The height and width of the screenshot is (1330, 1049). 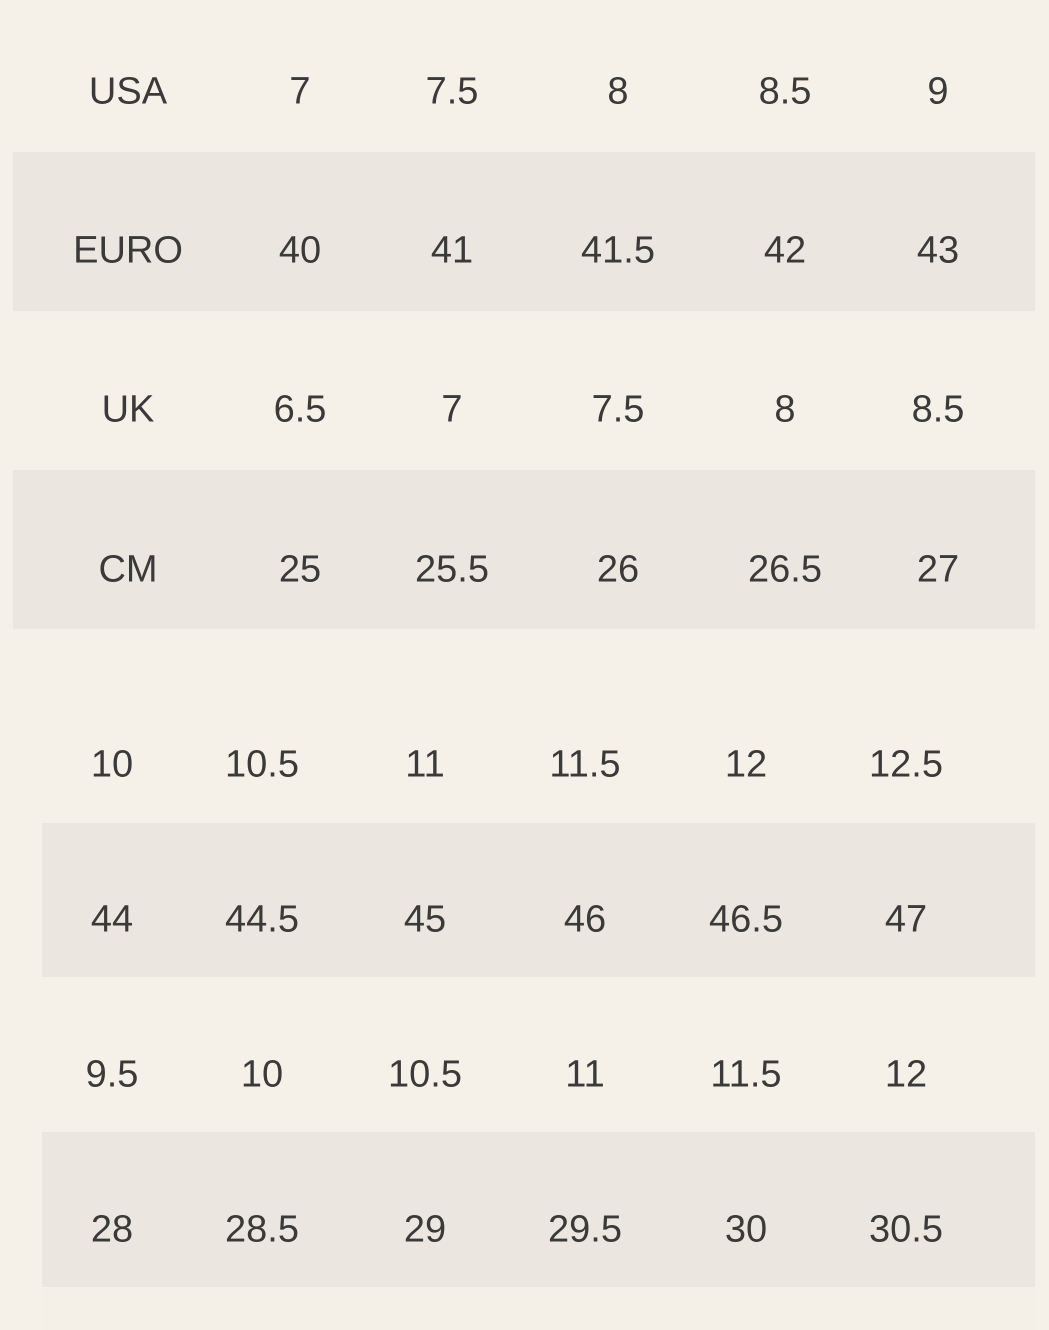 What do you see at coordinates (452, 250) in the screenshot?
I see `size-cell: 41` at bounding box center [452, 250].